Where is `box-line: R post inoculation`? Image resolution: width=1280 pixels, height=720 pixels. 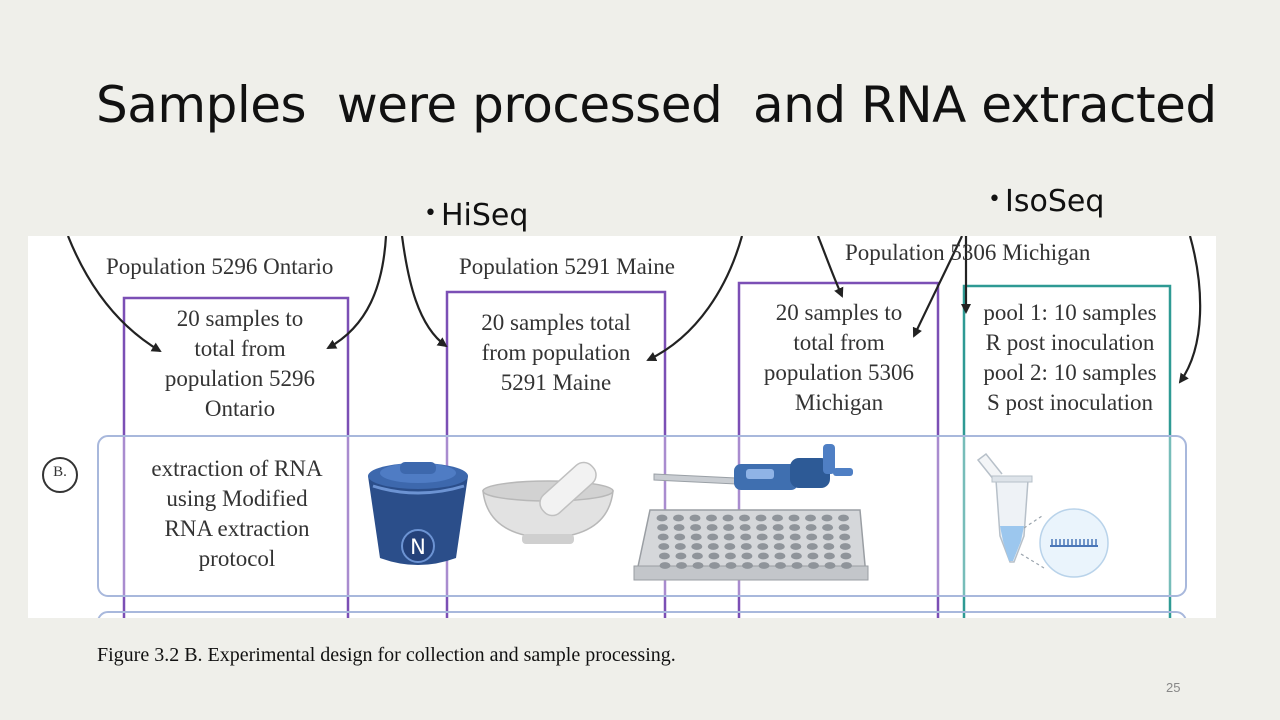 box-line: R post inoculation is located at coordinates (1070, 342).